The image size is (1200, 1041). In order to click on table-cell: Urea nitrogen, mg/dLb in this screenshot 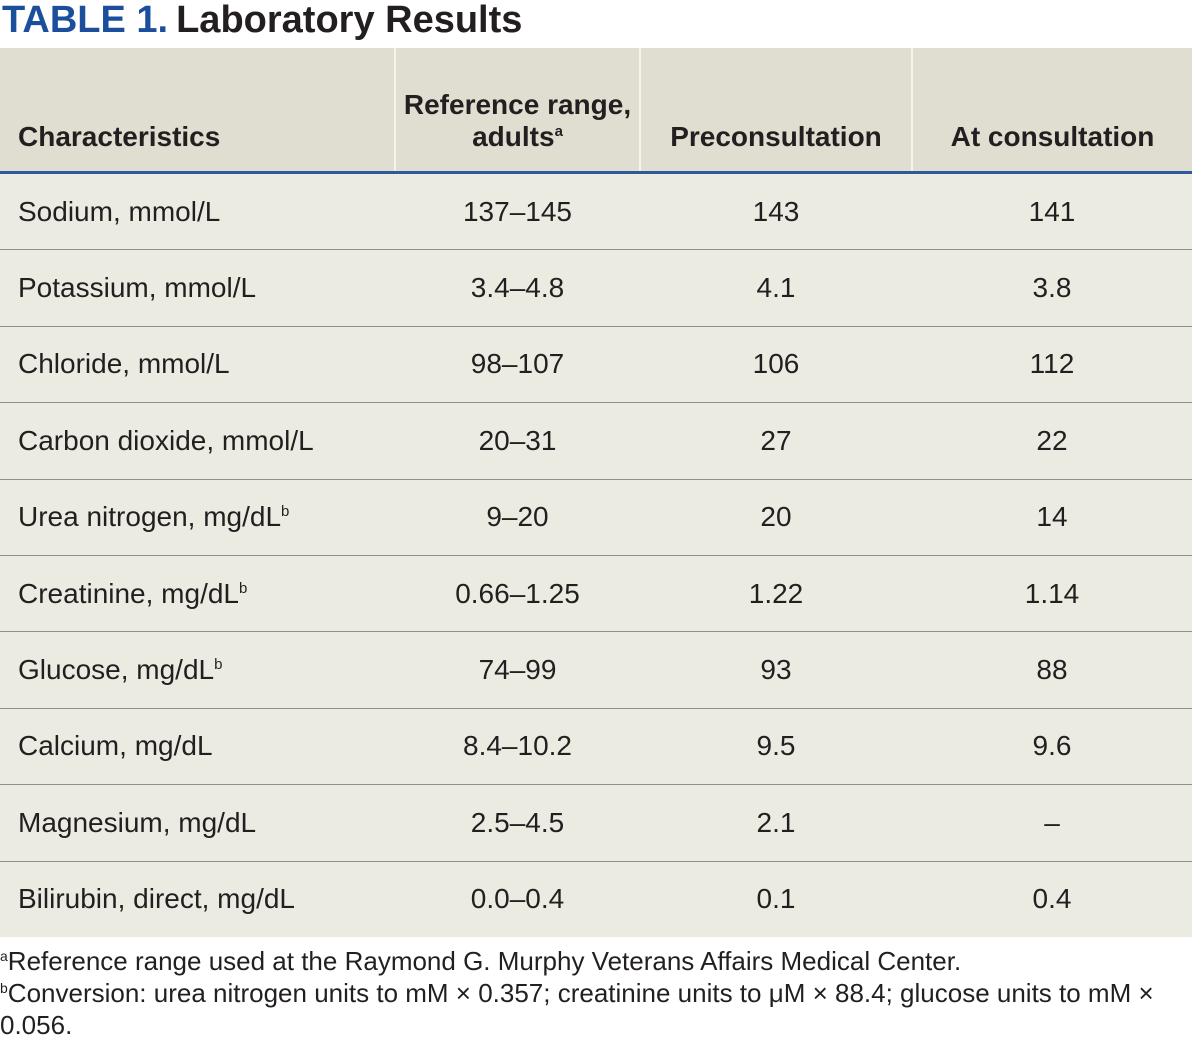, I will do `click(197, 517)`.